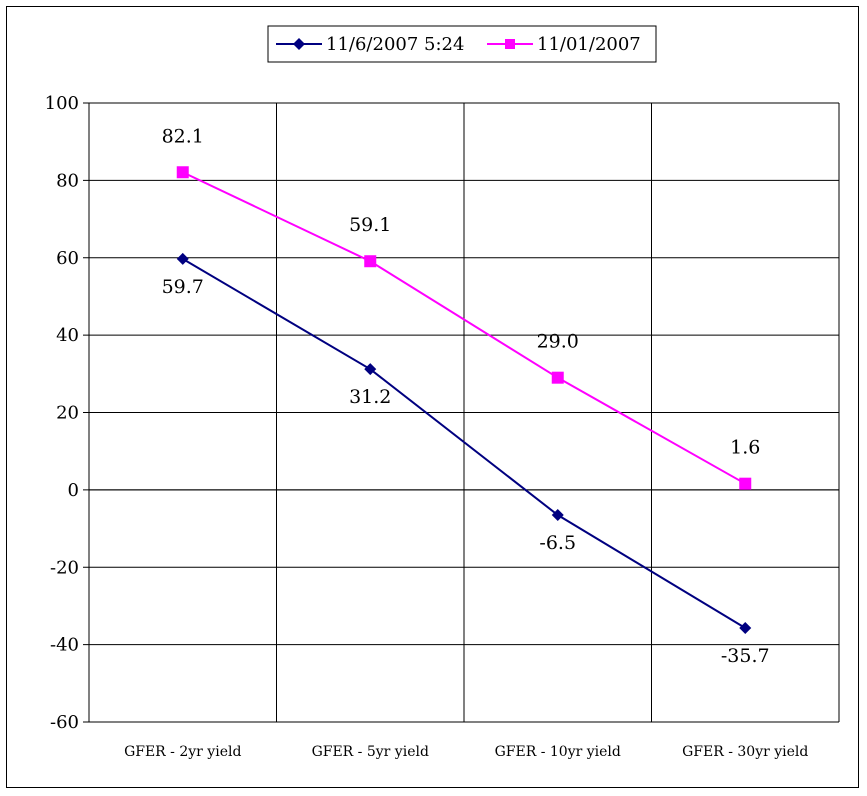 The height and width of the screenshot is (796, 867). I want to click on legend-box, so click(462, 44).